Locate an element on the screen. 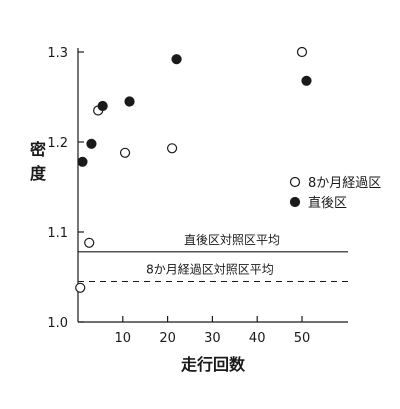 The height and width of the screenshot is (409, 400). reference-line-label: 直後区対照区平均 is located at coordinates (232, 240).